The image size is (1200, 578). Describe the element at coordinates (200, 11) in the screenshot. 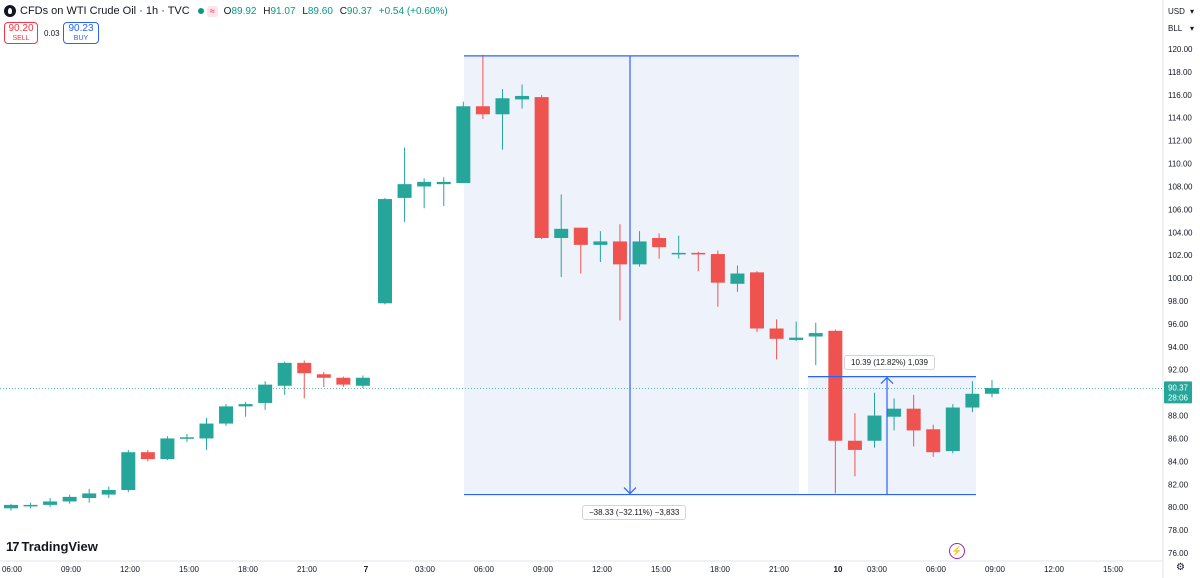

I see `market-open-icon` at that location.